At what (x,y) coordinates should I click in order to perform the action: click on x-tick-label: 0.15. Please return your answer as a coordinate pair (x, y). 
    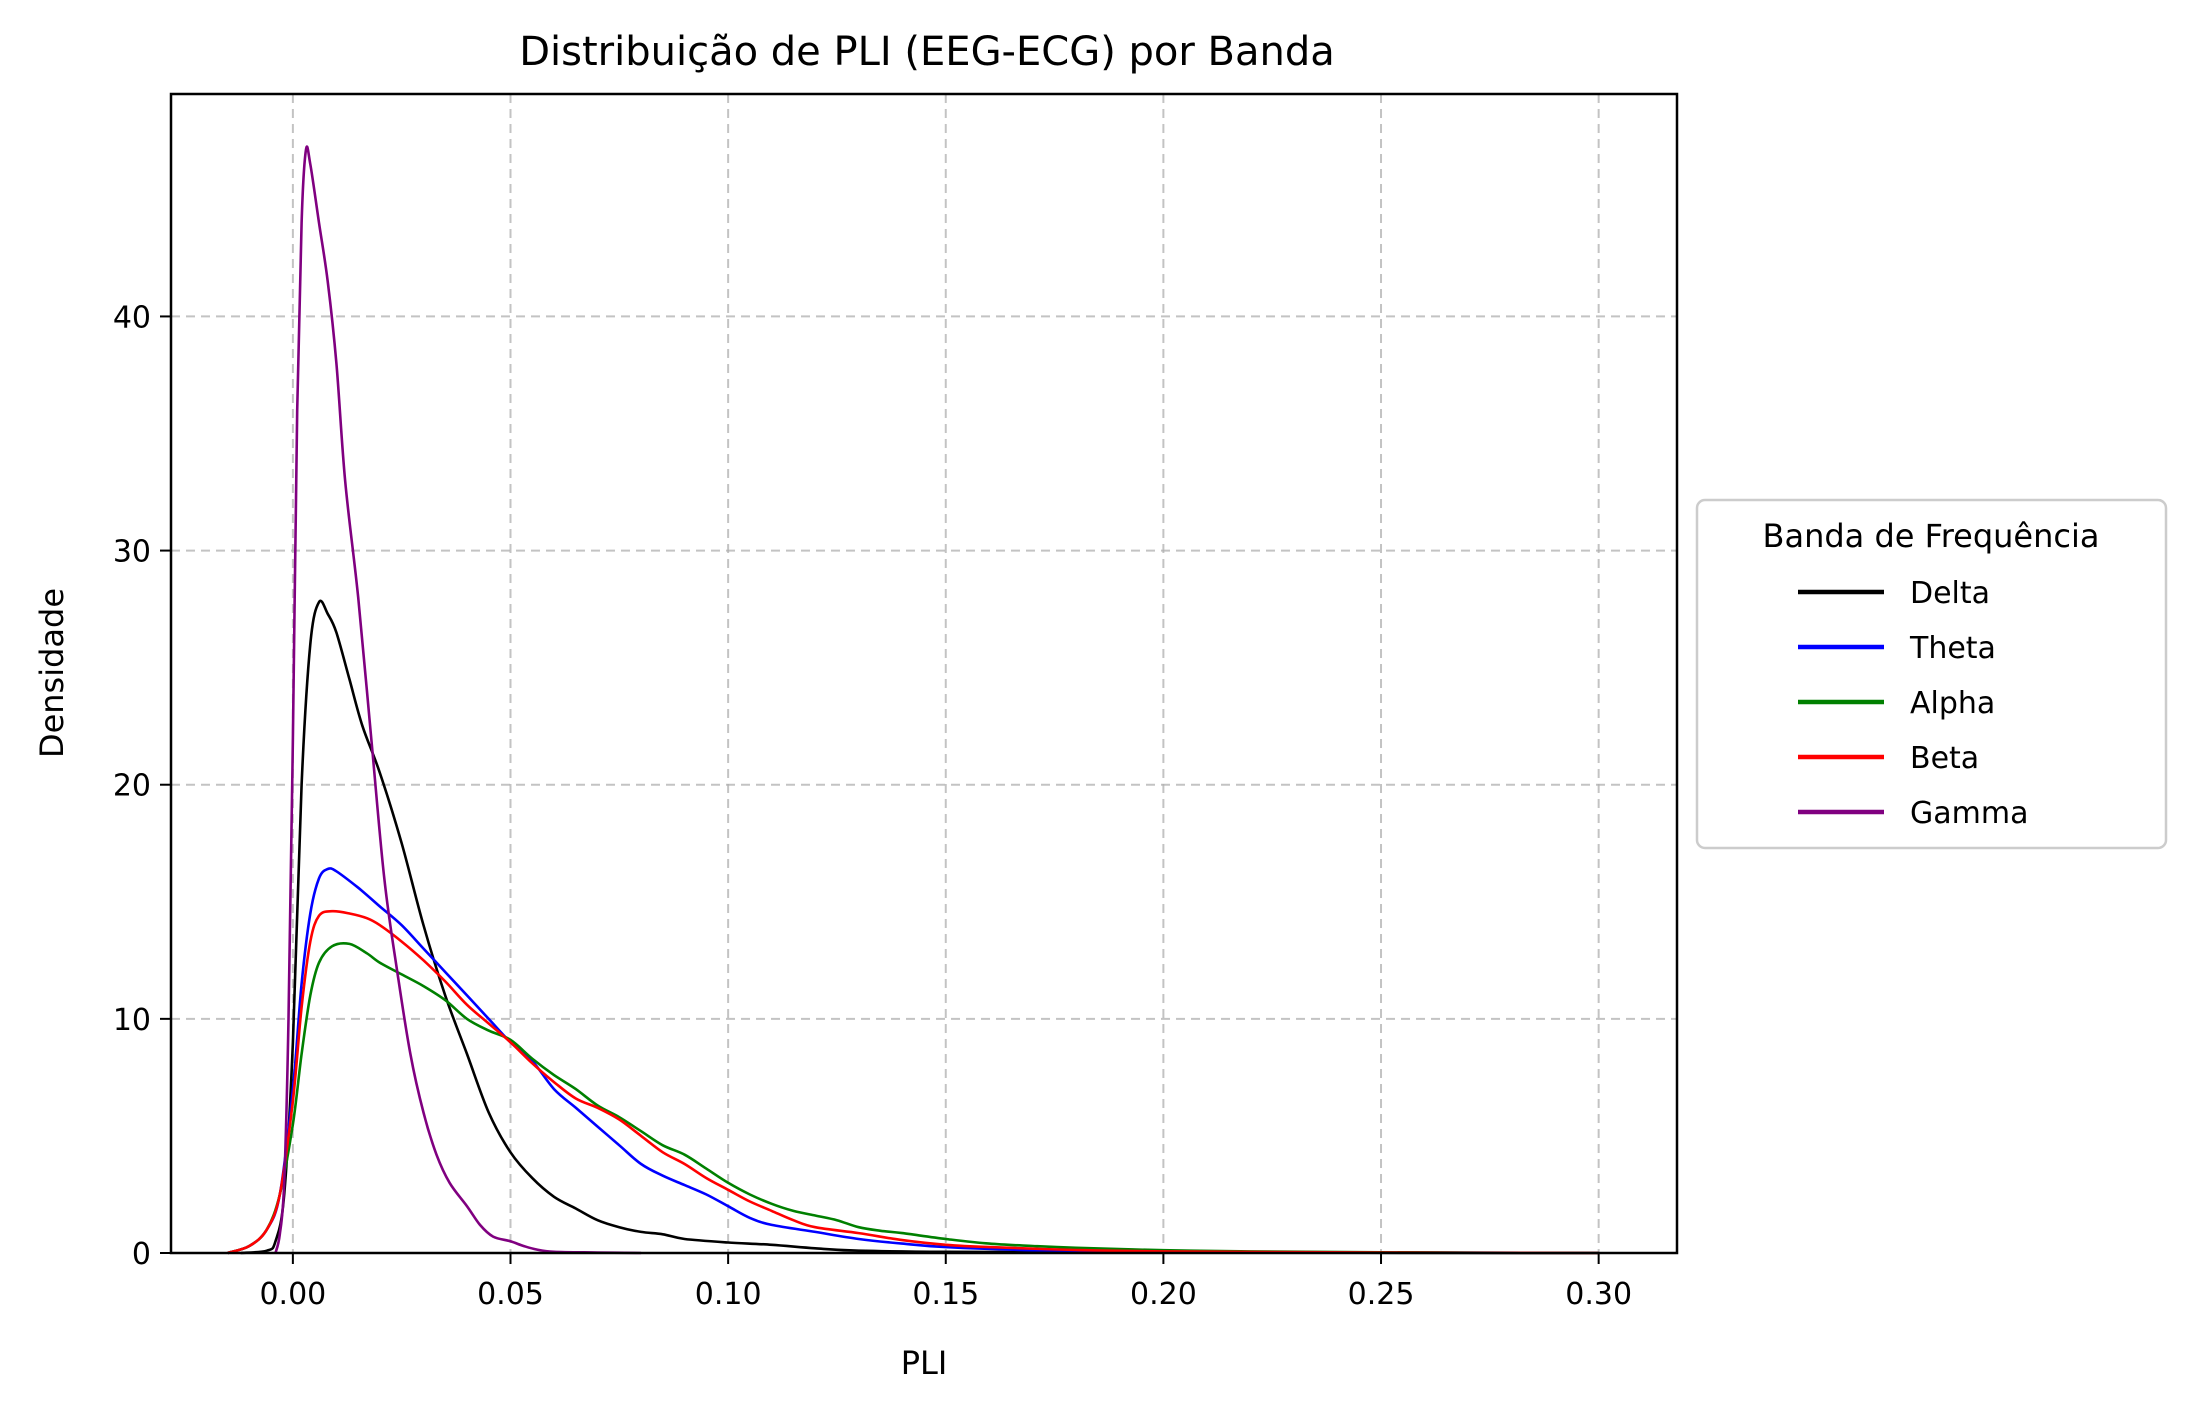
    Looking at the image, I should click on (945, 1294).